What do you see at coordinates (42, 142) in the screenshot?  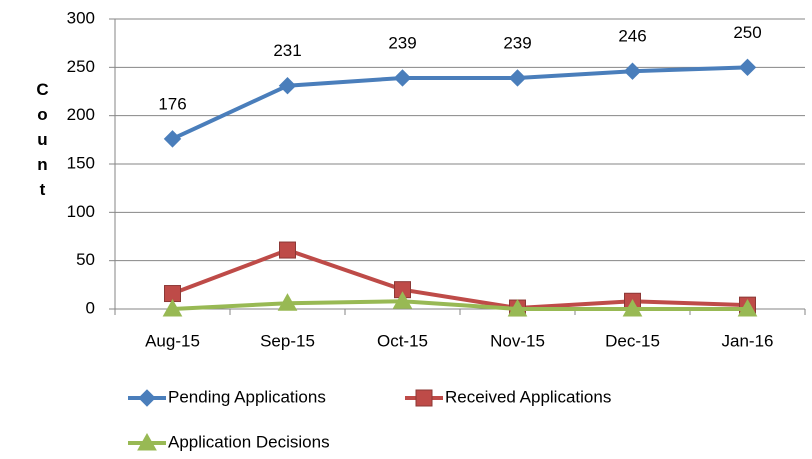 I see `y-axis-label: Count` at bounding box center [42, 142].